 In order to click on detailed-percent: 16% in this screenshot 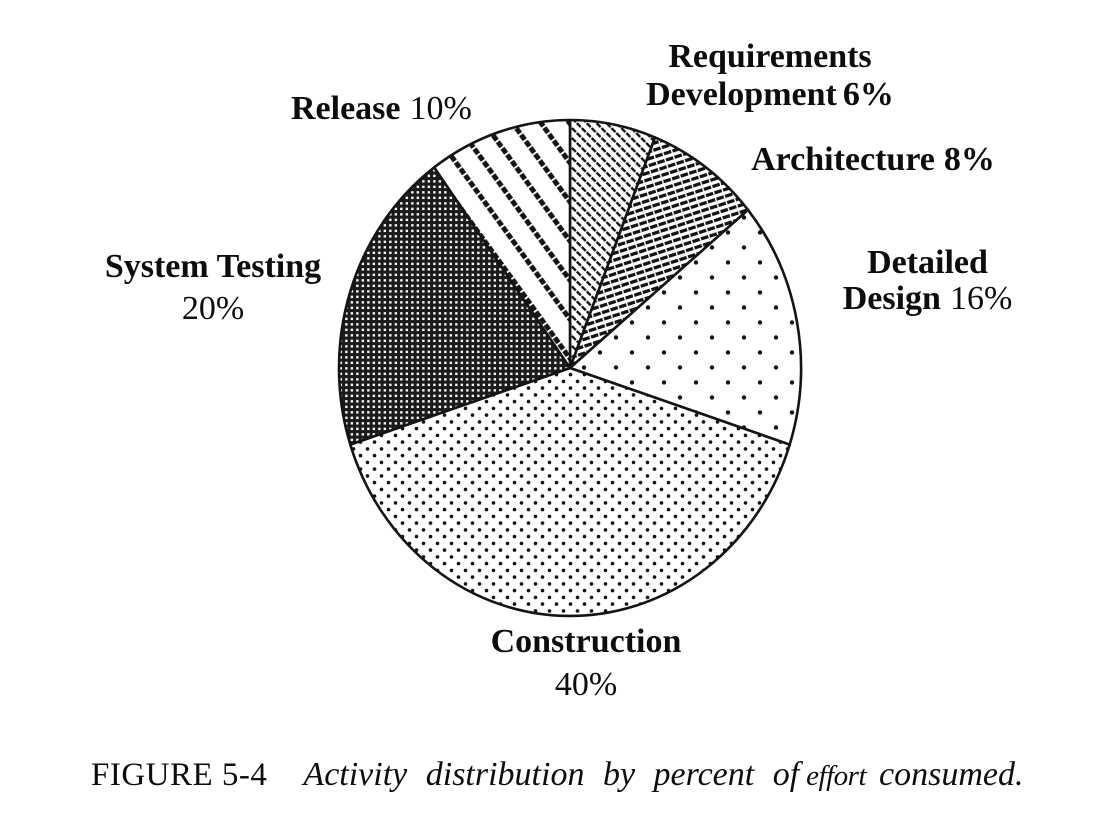, I will do `click(981, 298)`.